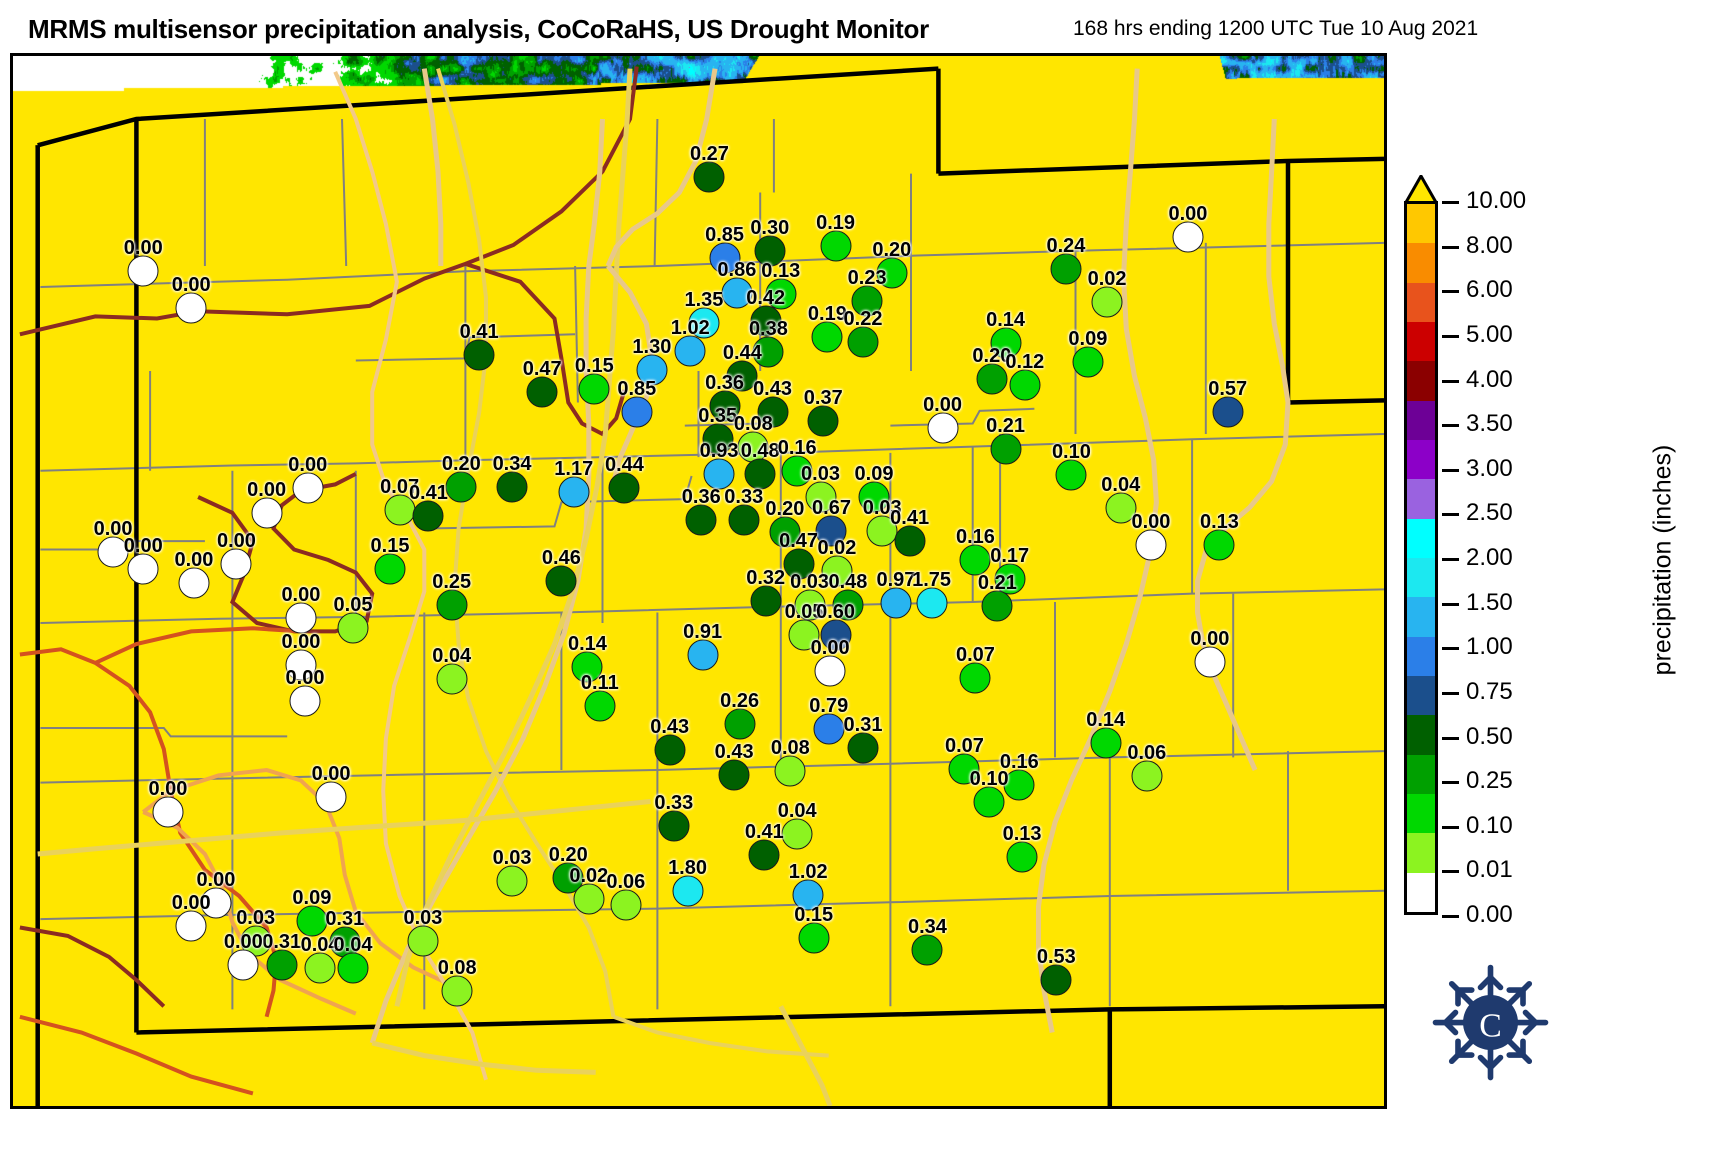 This screenshot has height=1174, width=1719. What do you see at coordinates (568, 855) in the screenshot?
I see `station-value-label: 0.20` at bounding box center [568, 855].